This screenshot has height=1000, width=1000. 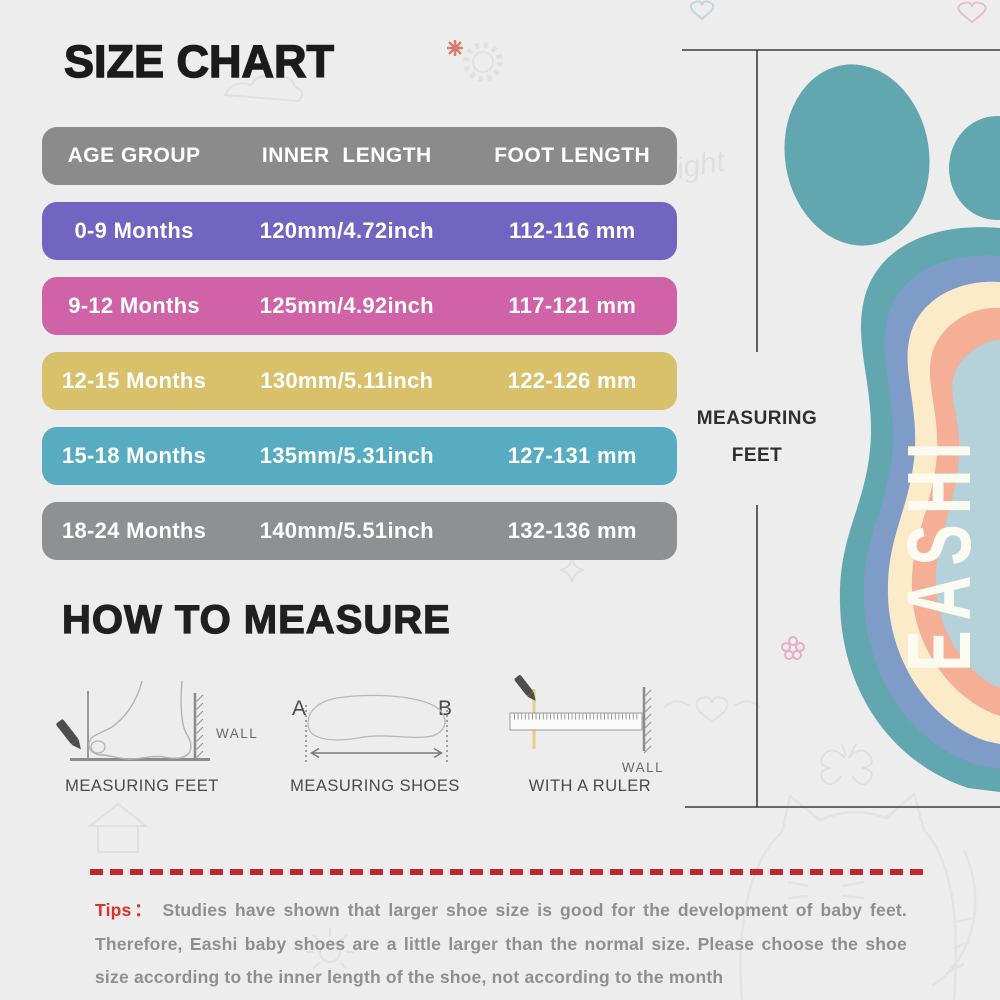 I want to click on doodle-house-icon, so click(x=118, y=827).